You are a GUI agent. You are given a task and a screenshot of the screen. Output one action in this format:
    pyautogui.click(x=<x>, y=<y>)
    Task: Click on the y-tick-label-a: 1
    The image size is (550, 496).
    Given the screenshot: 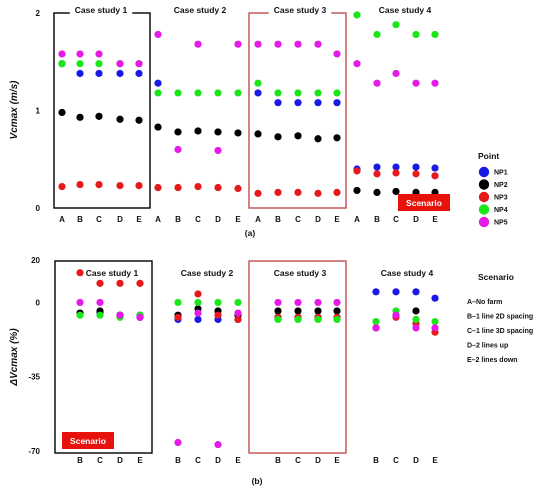 What is the action you would take?
    pyautogui.click(x=38, y=111)
    